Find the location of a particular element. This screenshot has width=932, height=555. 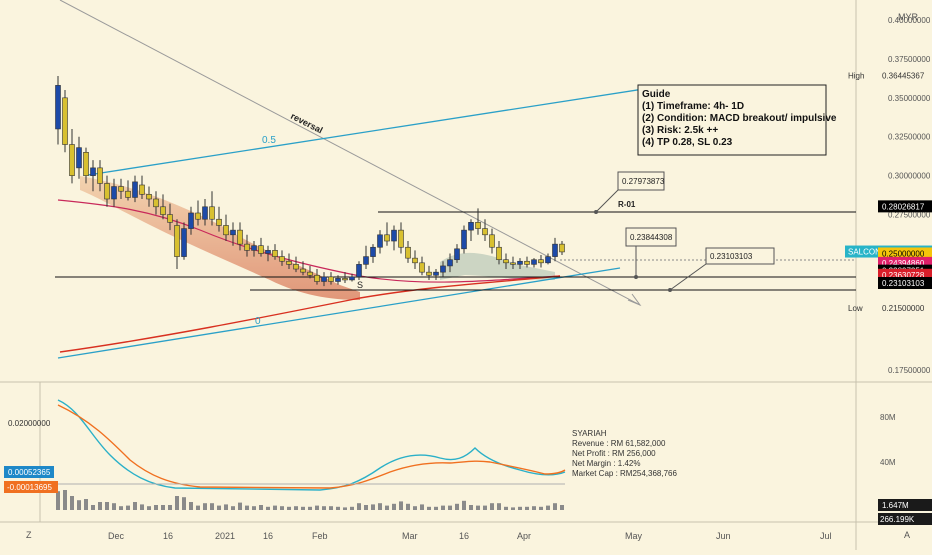

price-label-value: 0.36445367 is located at coordinates (903, 75).